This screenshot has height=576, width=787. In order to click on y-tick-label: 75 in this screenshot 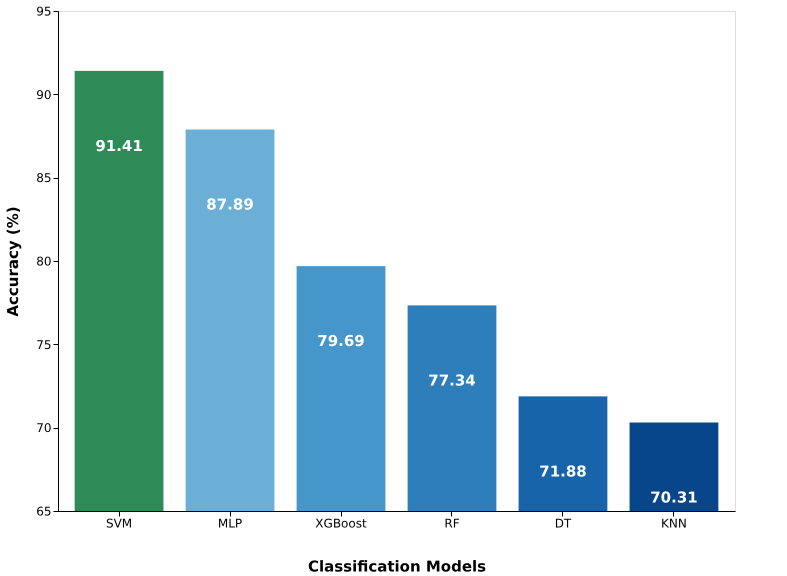, I will do `click(44, 345)`.